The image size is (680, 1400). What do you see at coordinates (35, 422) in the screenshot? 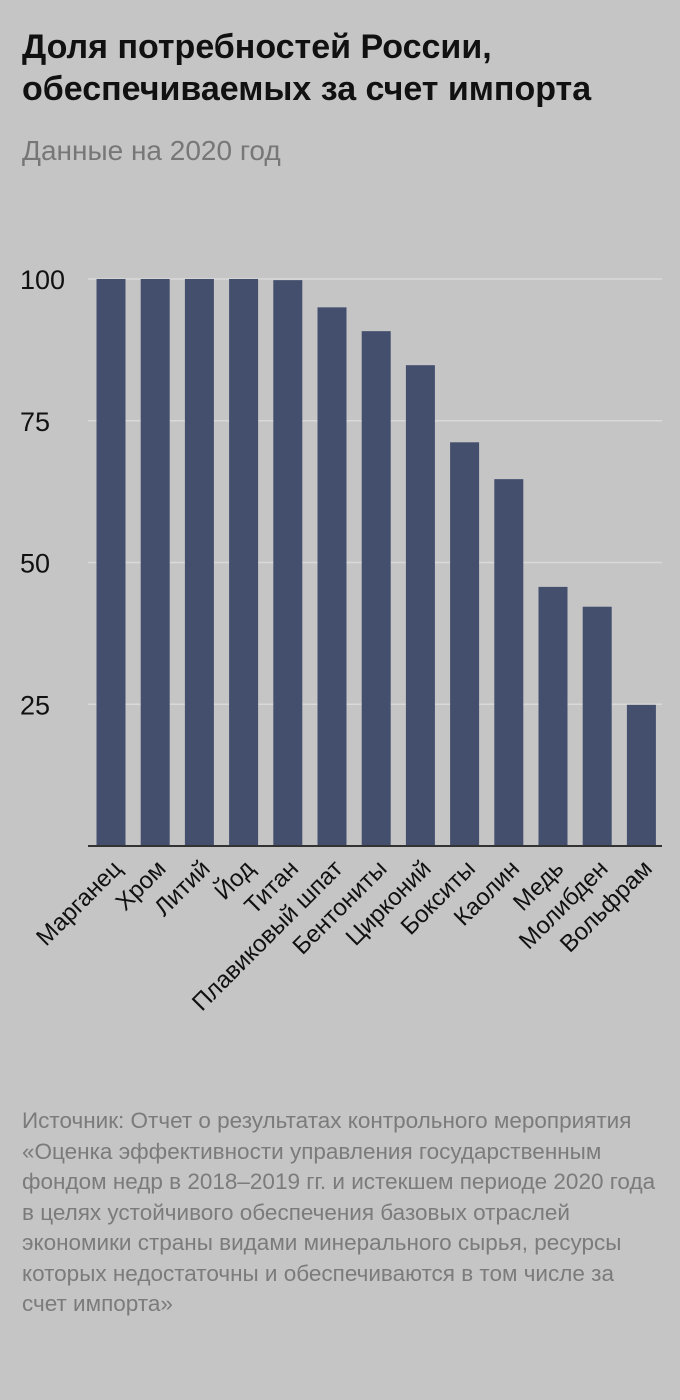
I see `y-tick-label: 75` at bounding box center [35, 422].